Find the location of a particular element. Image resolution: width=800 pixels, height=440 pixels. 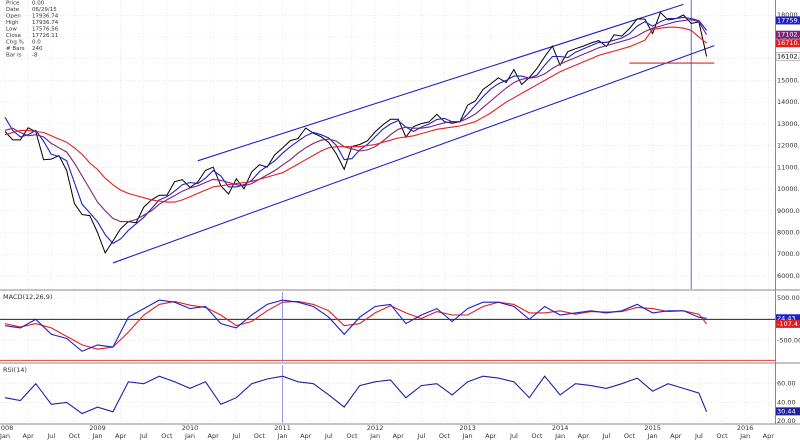

panel-title: RSI(14) is located at coordinates (15, 370).